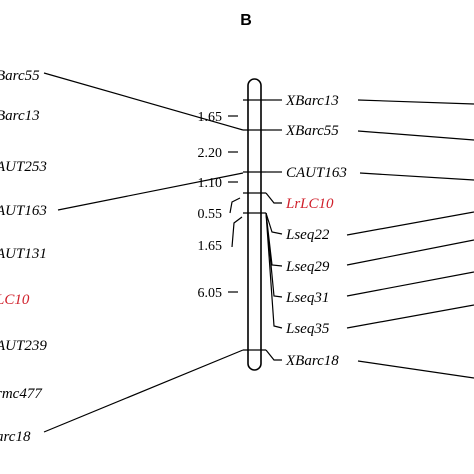 Image resolution: width=474 pixels, height=474 pixels. Describe the element at coordinates (273, 355) in the screenshot. I see `leader-xbarc18` at that location.